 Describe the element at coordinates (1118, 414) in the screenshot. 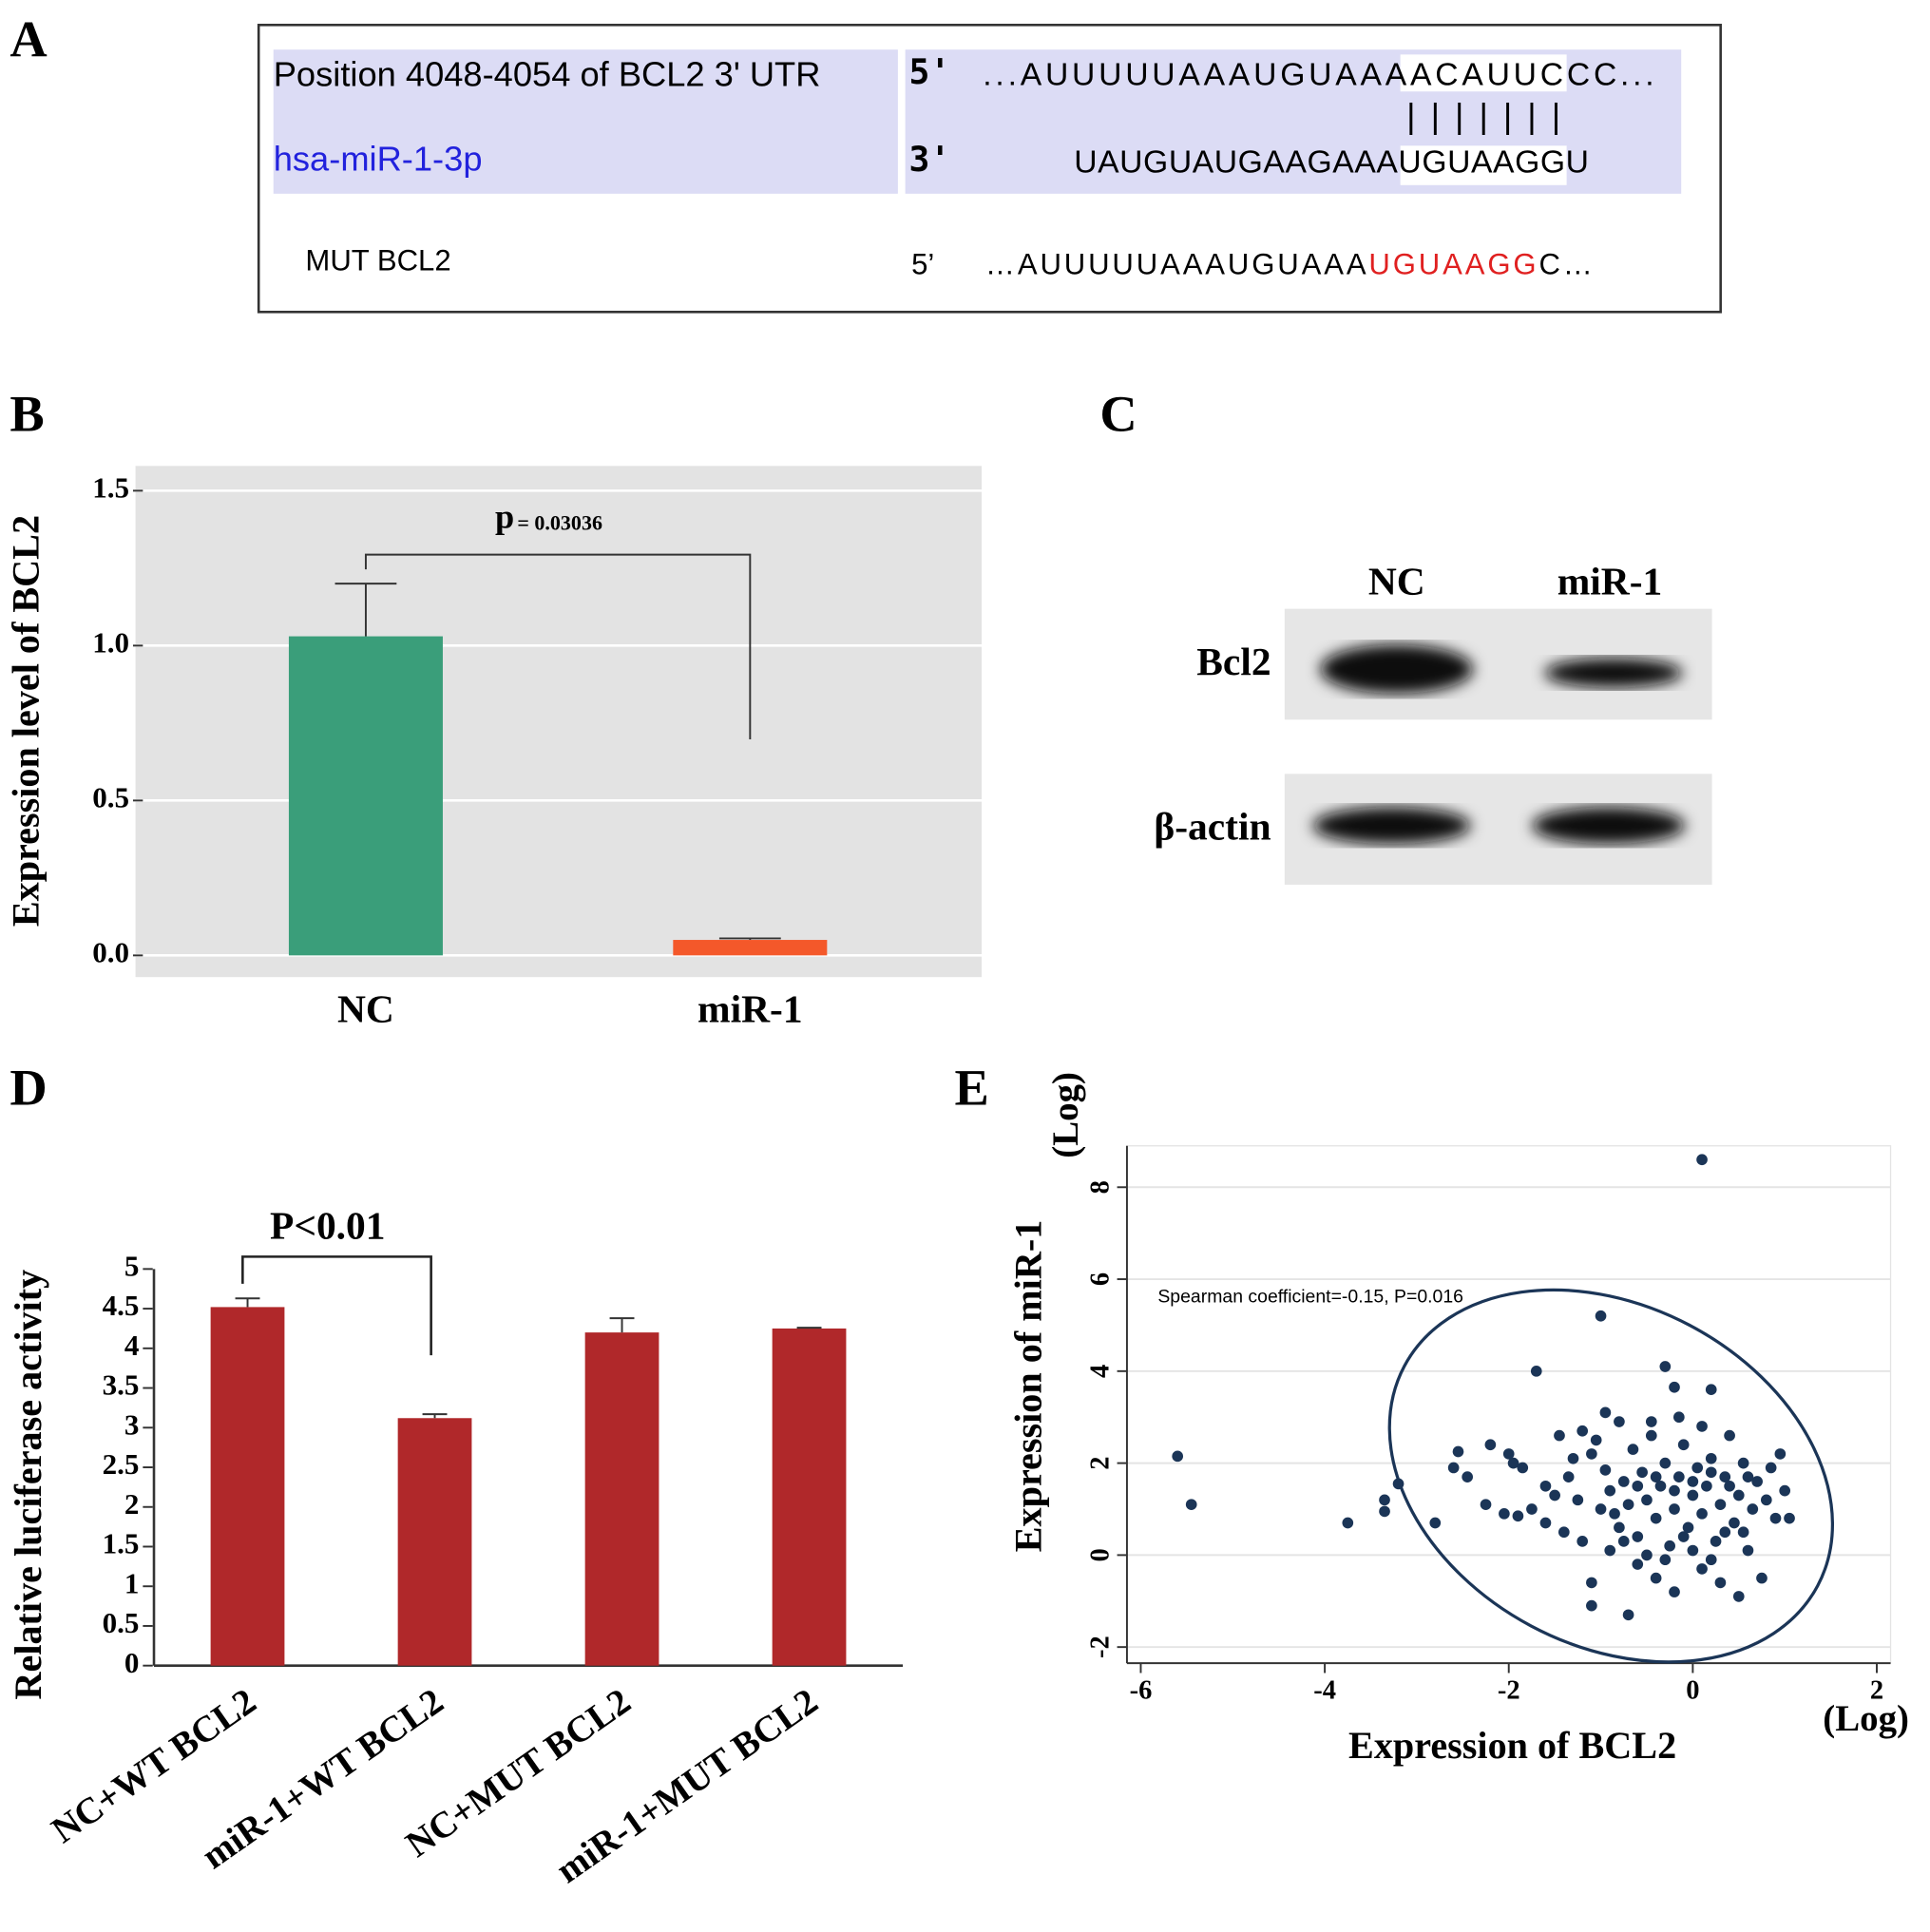

I see `panel-label: C` at that location.